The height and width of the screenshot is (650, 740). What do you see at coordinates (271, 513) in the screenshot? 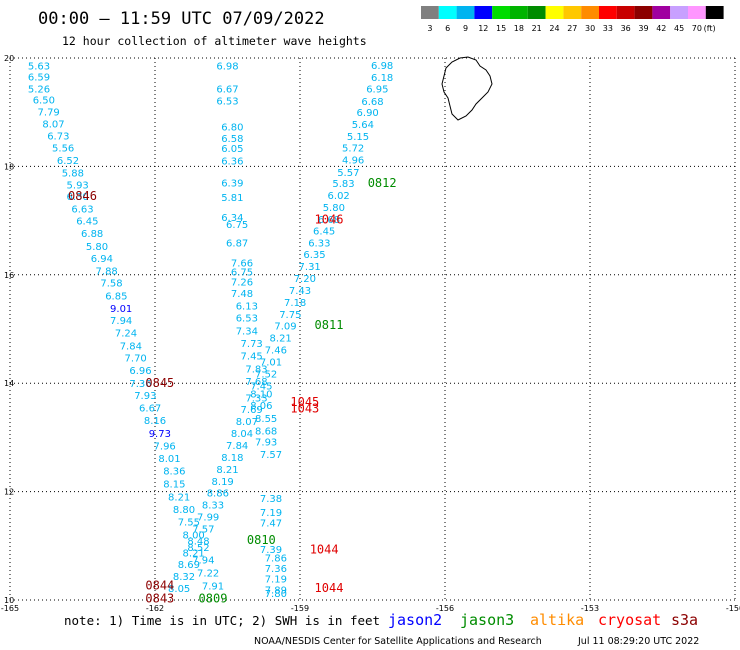
I see `swh-value: 7.19` at bounding box center [271, 513].